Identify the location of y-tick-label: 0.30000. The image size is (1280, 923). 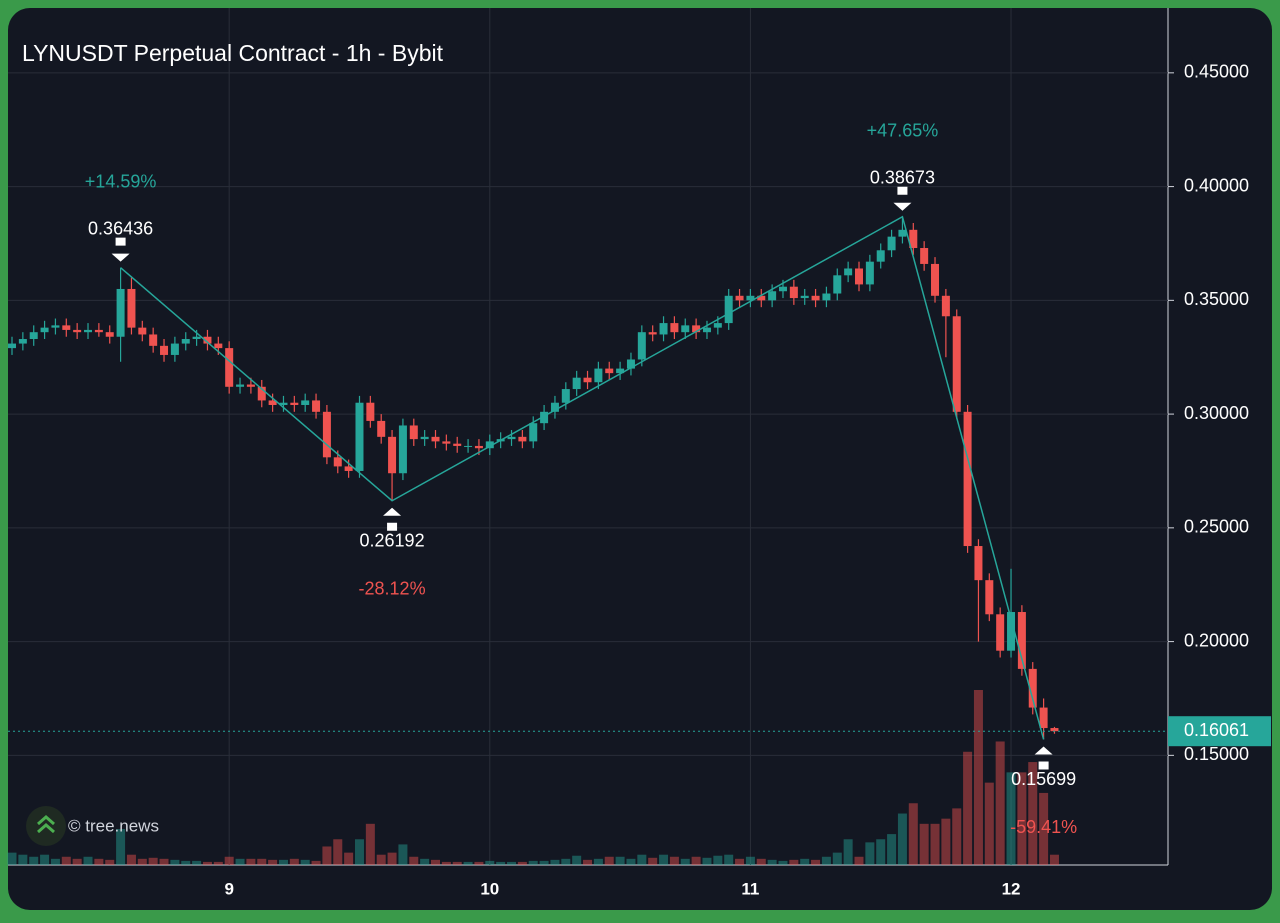
(1216, 413).